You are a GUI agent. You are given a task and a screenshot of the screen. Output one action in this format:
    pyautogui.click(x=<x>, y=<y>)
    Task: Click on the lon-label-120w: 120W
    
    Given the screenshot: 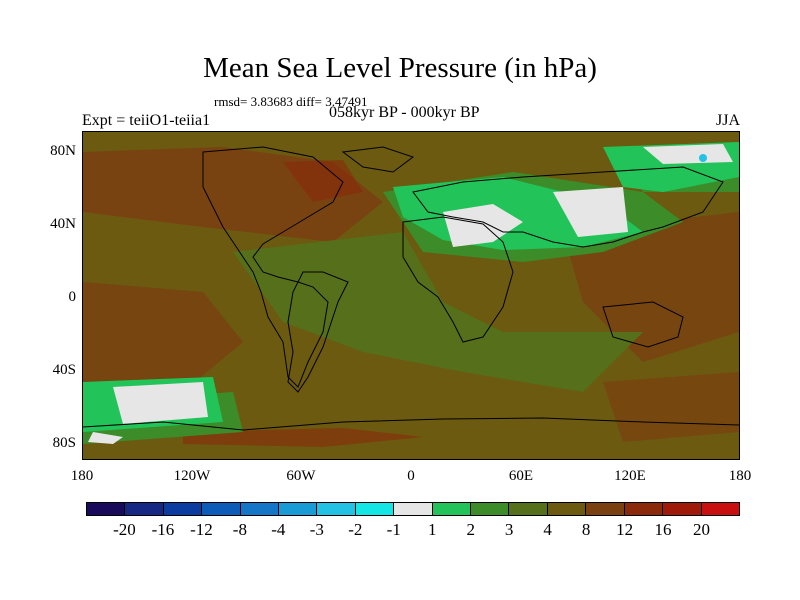 What is the action you would take?
    pyautogui.click(x=192, y=476)
    